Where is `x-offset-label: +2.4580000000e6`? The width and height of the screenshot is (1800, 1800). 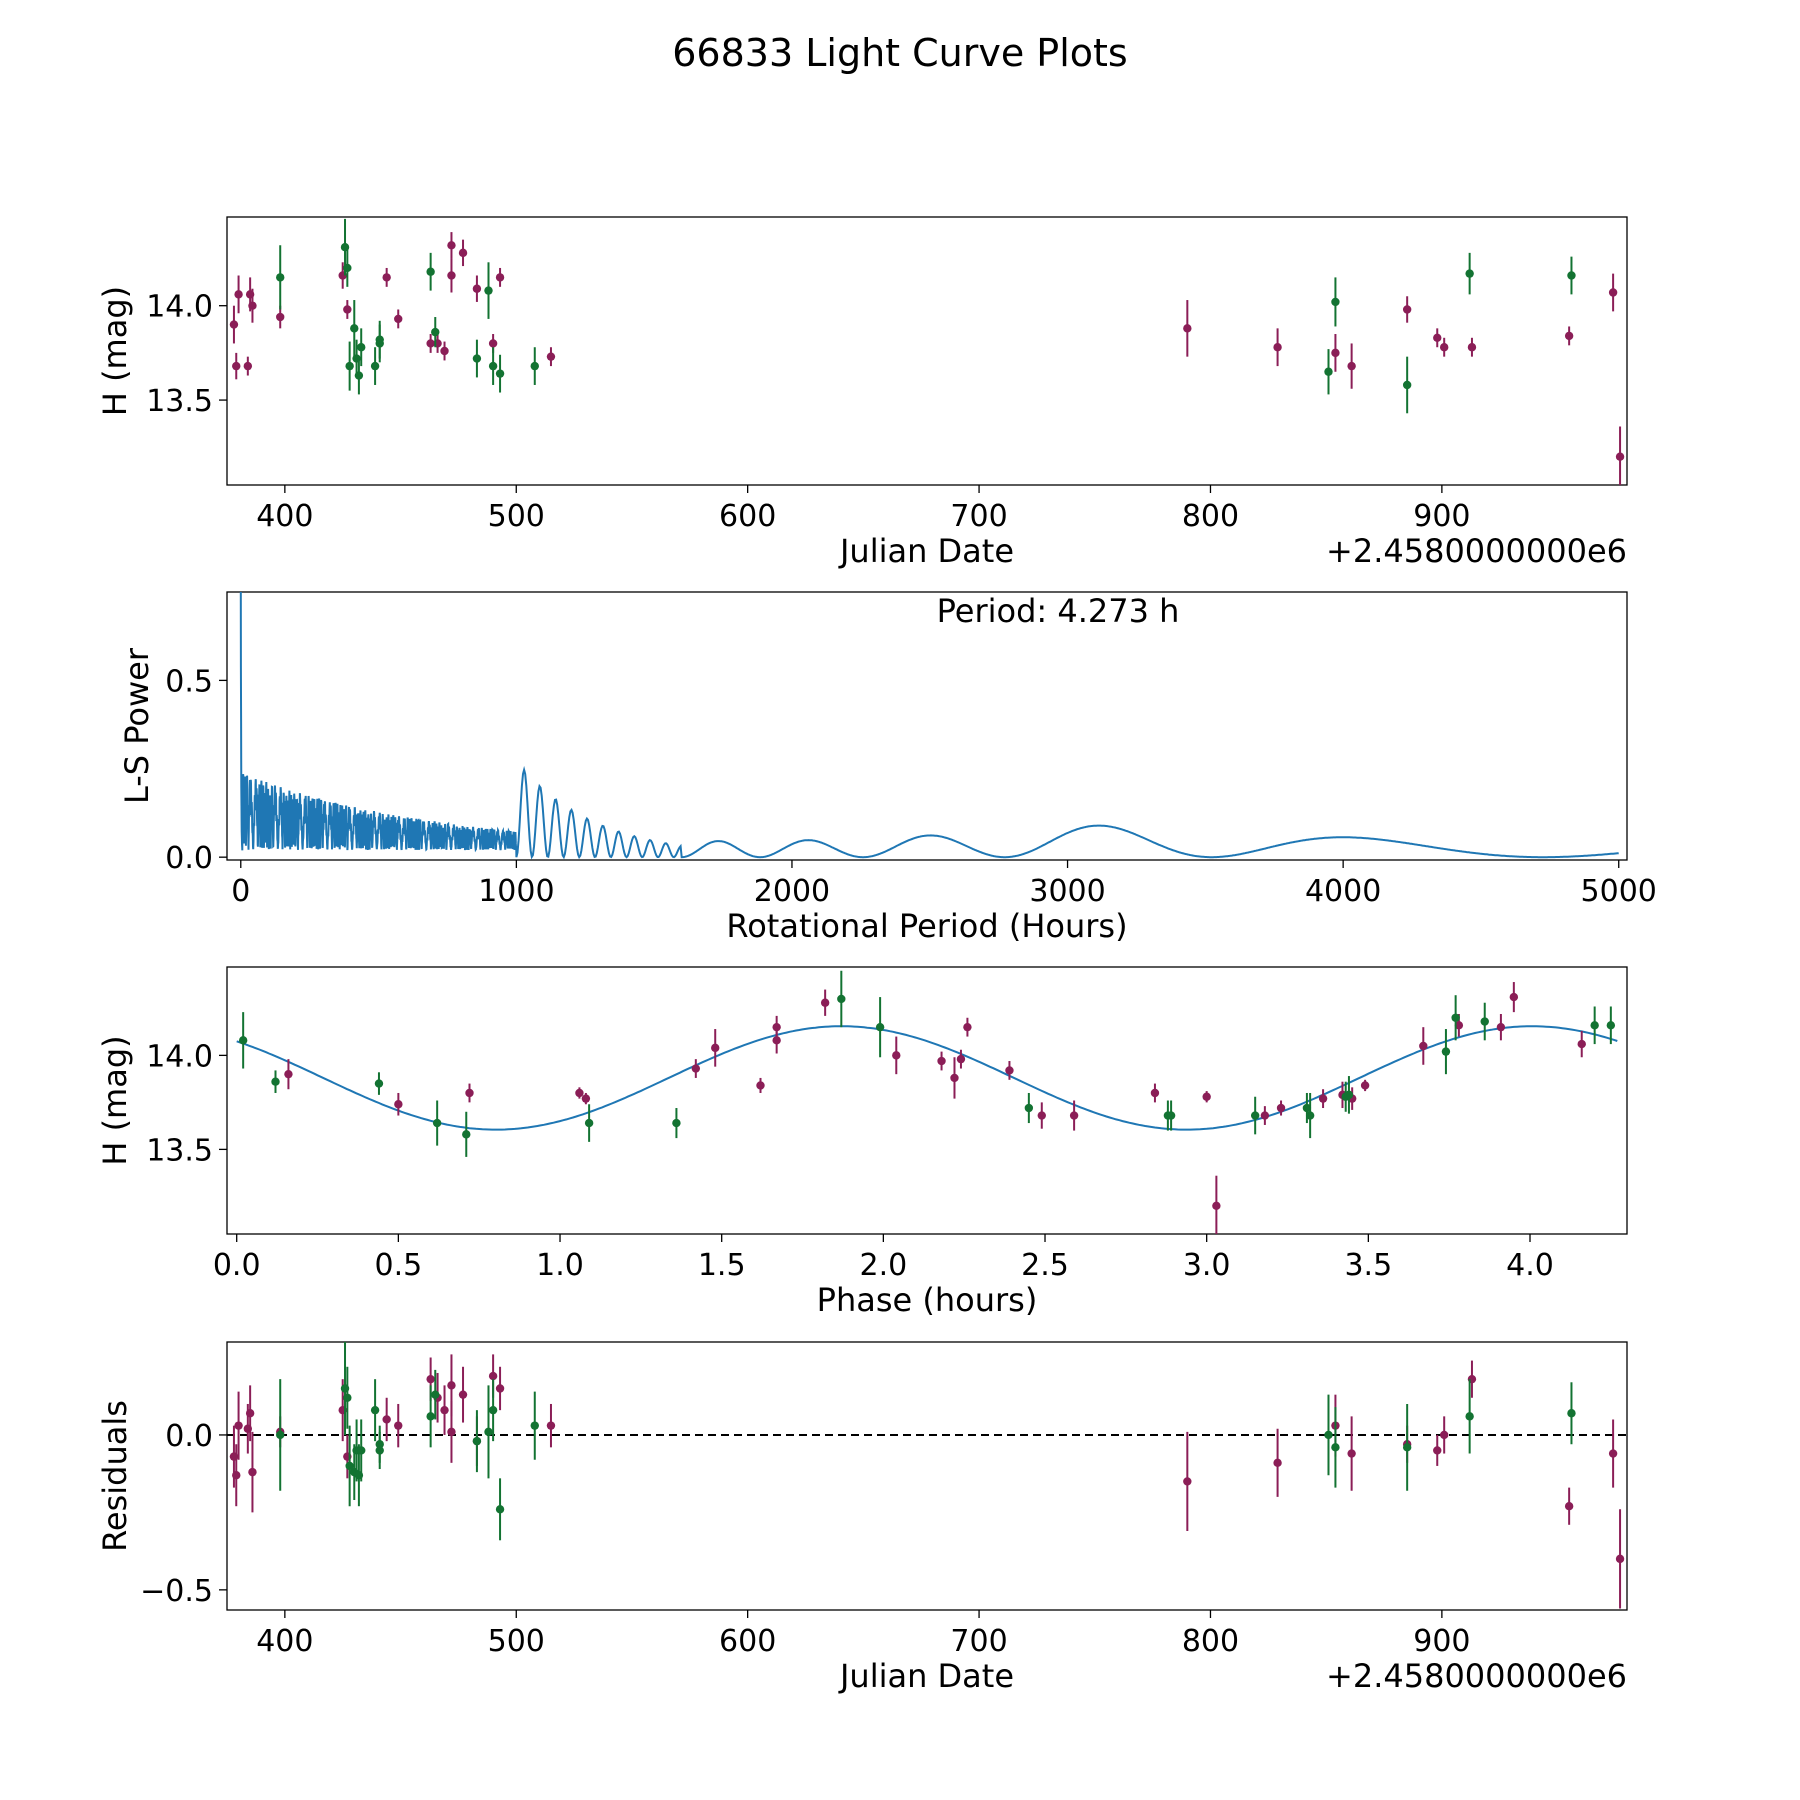
x-offset-label: +2.4580000000e6 is located at coordinates (1476, 1676).